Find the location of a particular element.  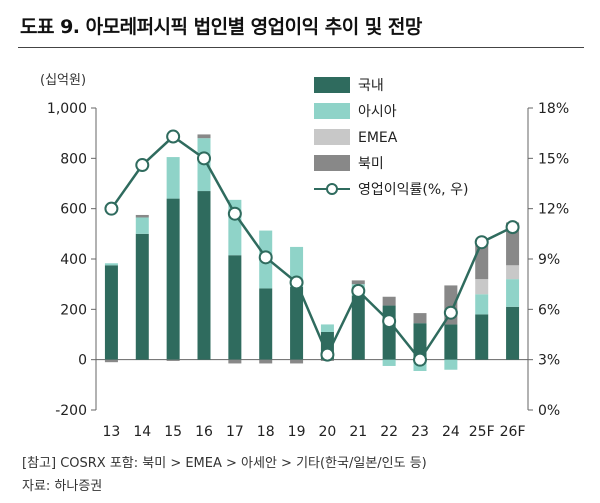

legend-domestic-swatch is located at coordinates (332, 85).